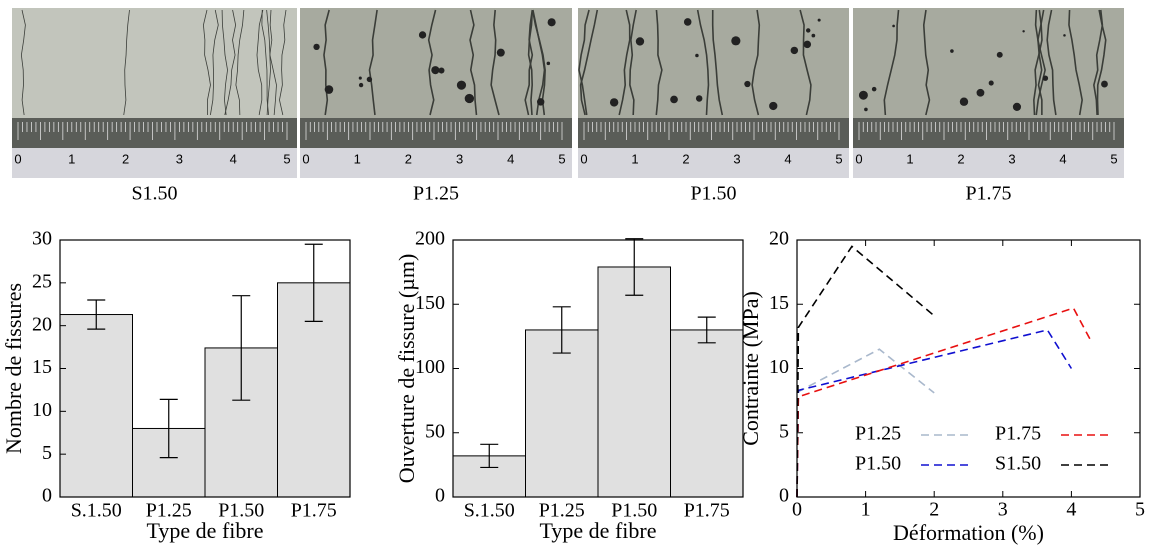 Image resolution: width=1159 pixels, height=546 pixels. I want to click on x-tick-label: 0, so click(797, 510).